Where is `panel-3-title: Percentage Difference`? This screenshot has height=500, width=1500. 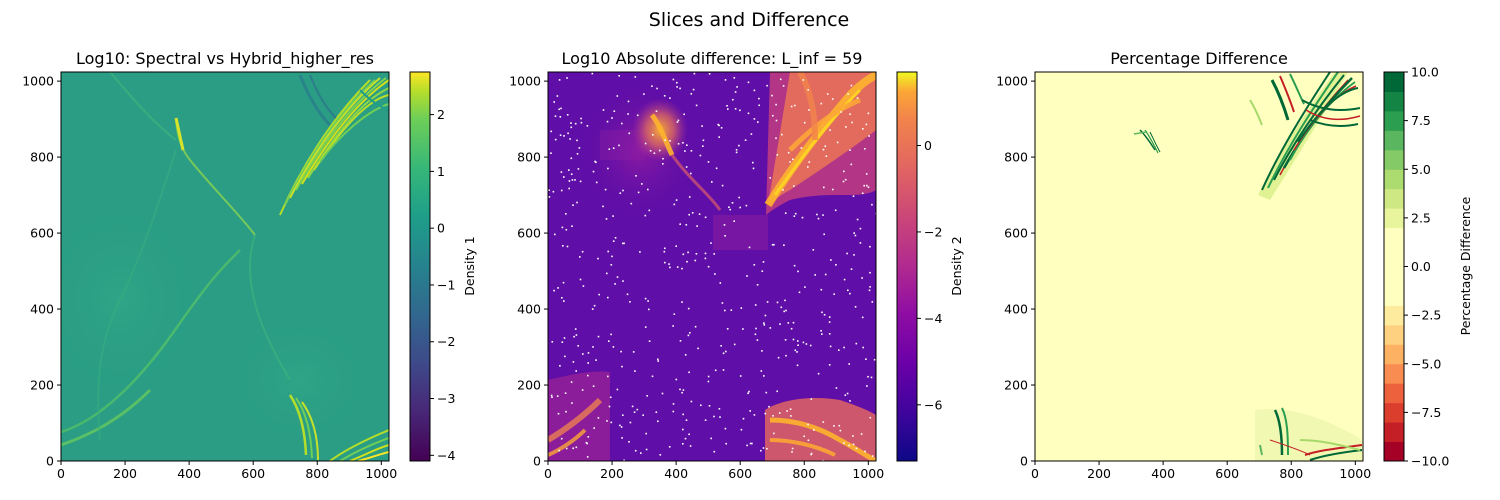 panel-3-title: Percentage Difference is located at coordinates (1199, 58).